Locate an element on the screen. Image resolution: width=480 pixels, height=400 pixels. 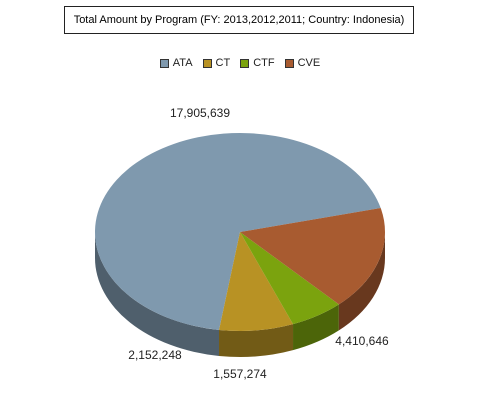
pie-side-ctf is located at coordinates (316, 327).